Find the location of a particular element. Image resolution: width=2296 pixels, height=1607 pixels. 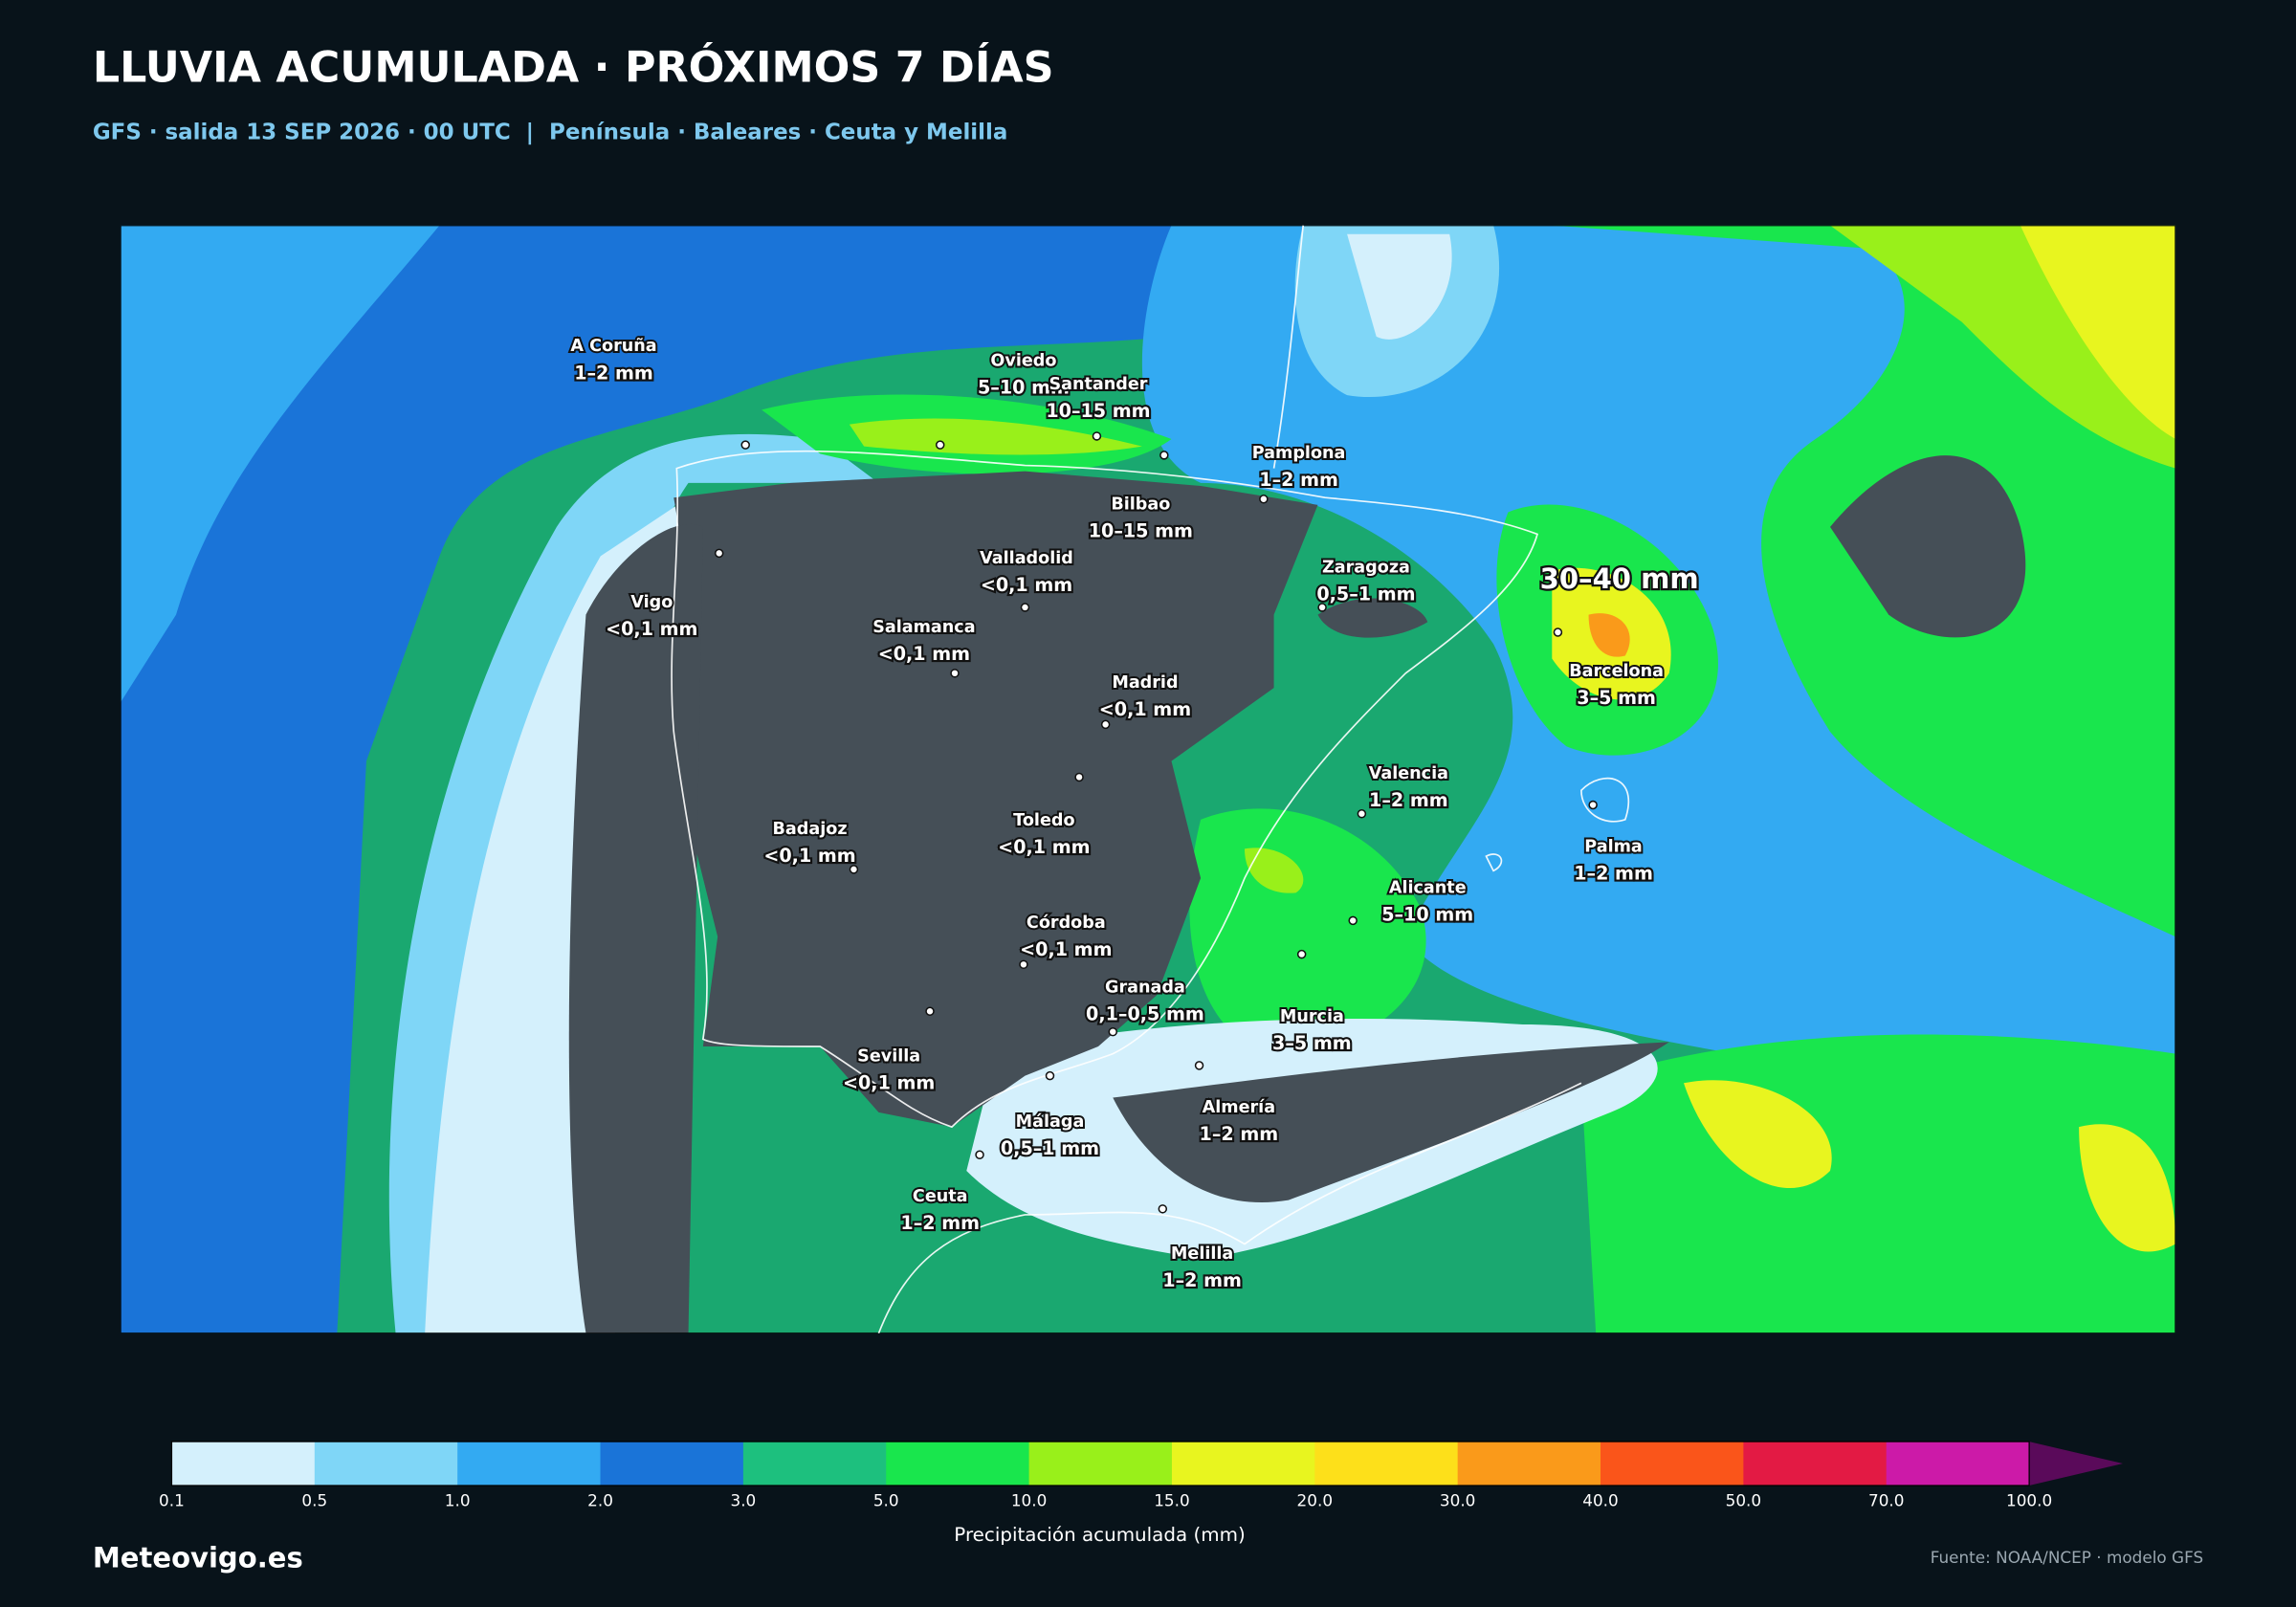

city-name: Murcia is located at coordinates (1312, 1016).